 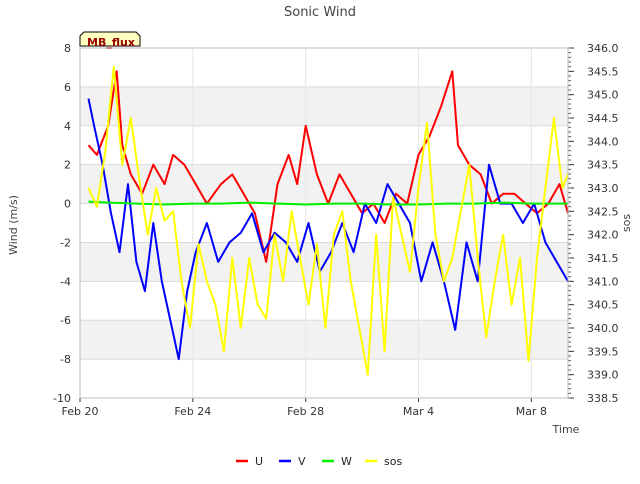 I want to click on x-tick-label: Mar 8, so click(x=531, y=411).